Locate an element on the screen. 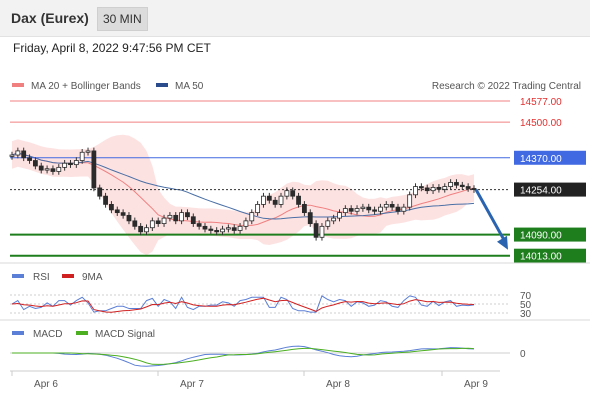 Image resolution: width=590 pixels, height=400 pixels. level-label-3: 14254.00 is located at coordinates (541, 191).